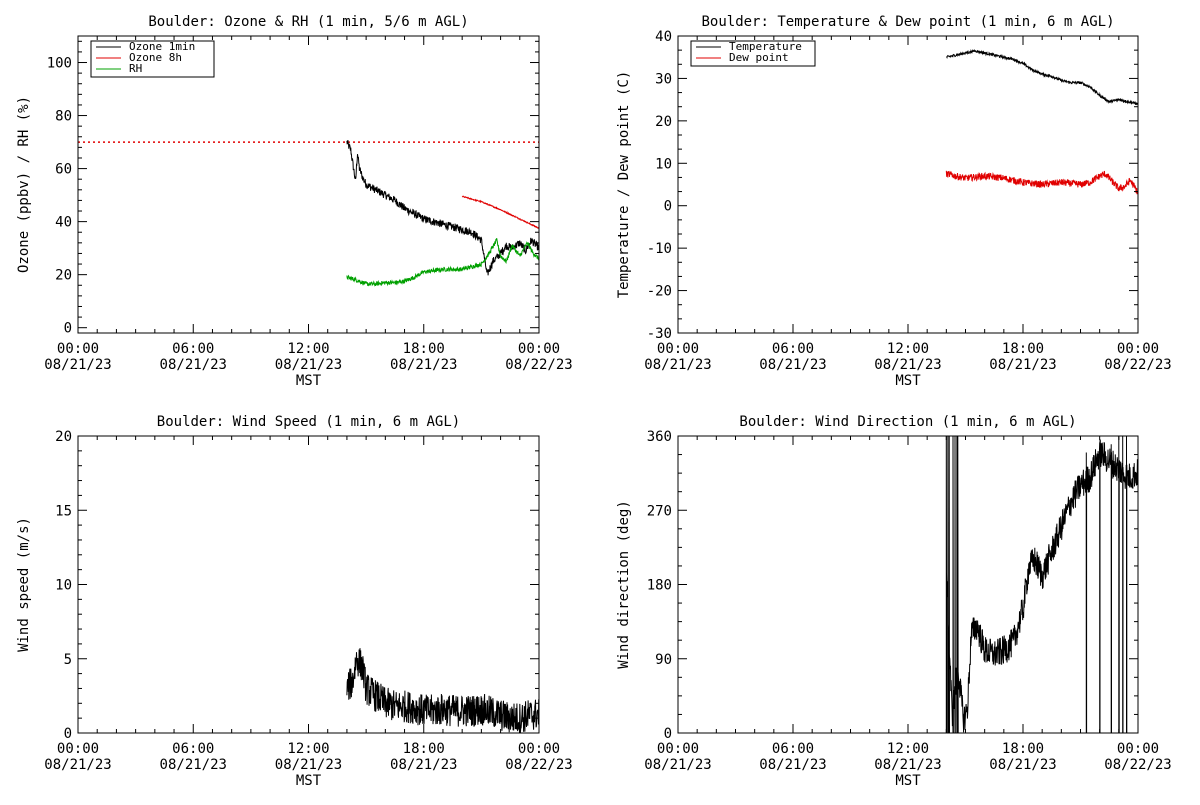 This screenshot has width=1200, height=805. What do you see at coordinates (907, 422) in the screenshot?
I see `chart-title: Boulder: Wind Direction (1 min, 6 m AGL)` at bounding box center [907, 422].